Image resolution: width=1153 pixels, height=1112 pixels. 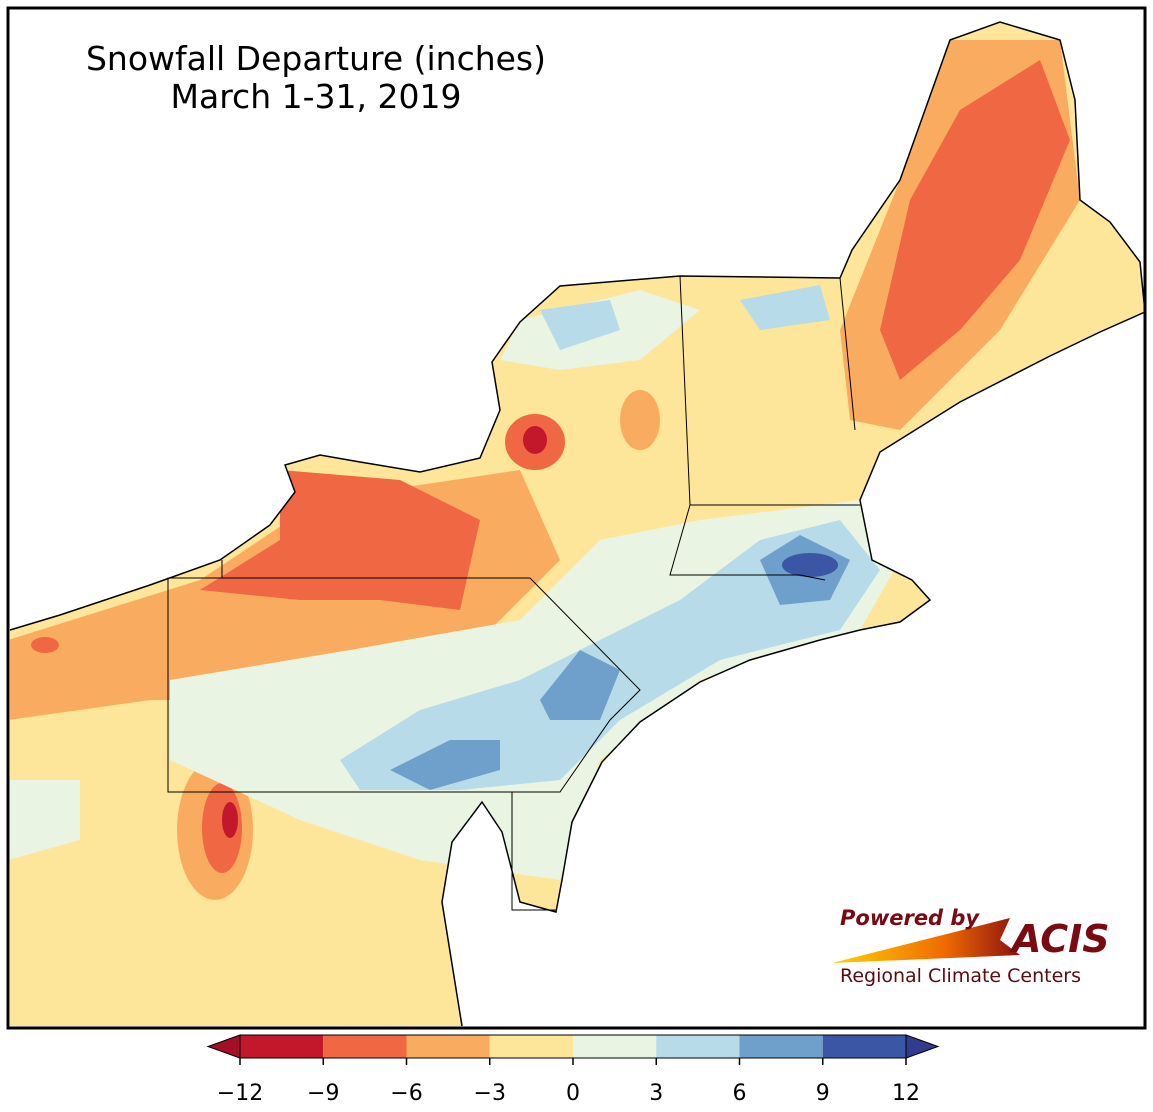 What do you see at coordinates (960, 976) in the screenshot?
I see `logo-org: Regional Climate Centers` at bounding box center [960, 976].